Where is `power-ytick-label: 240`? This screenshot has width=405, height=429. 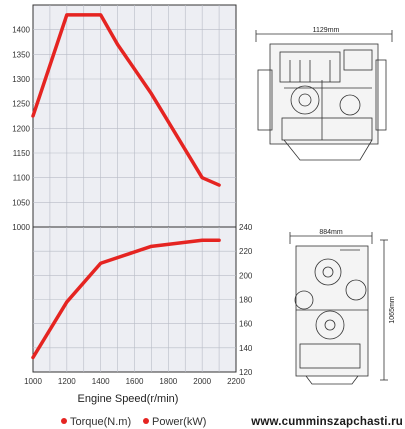 power-ytick-label: 240 is located at coordinates (246, 227).